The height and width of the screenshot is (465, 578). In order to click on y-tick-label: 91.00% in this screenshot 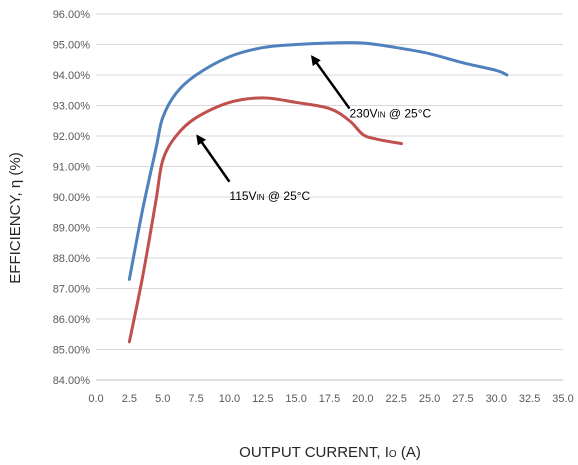, I will do `click(72, 168)`.